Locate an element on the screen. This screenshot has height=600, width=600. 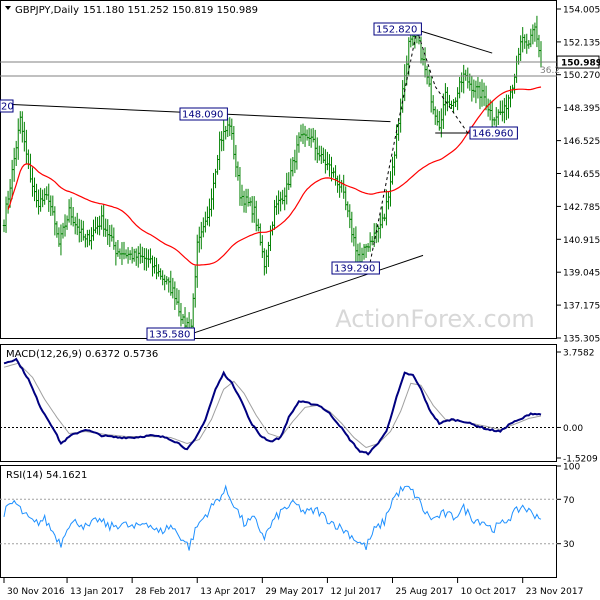
low-label: 146.960 is located at coordinates (492, 134).